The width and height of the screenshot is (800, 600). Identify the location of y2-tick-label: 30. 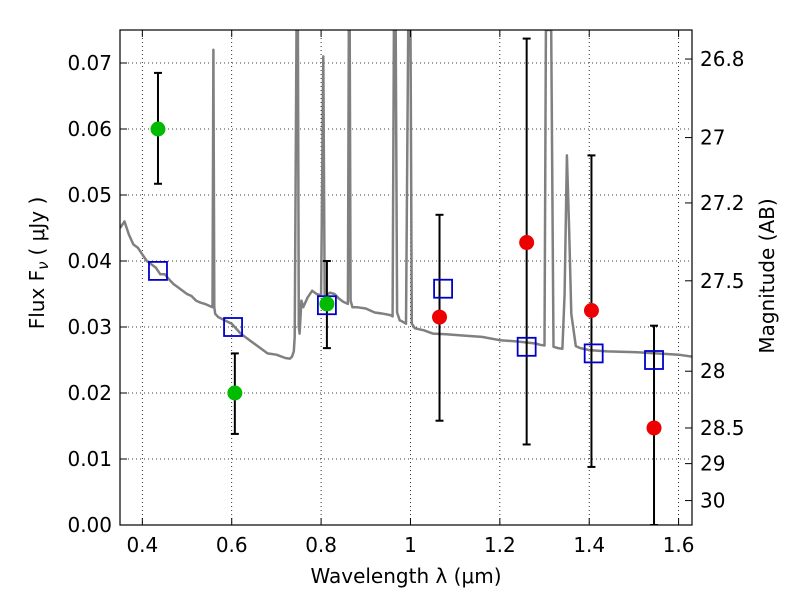
(712, 501).